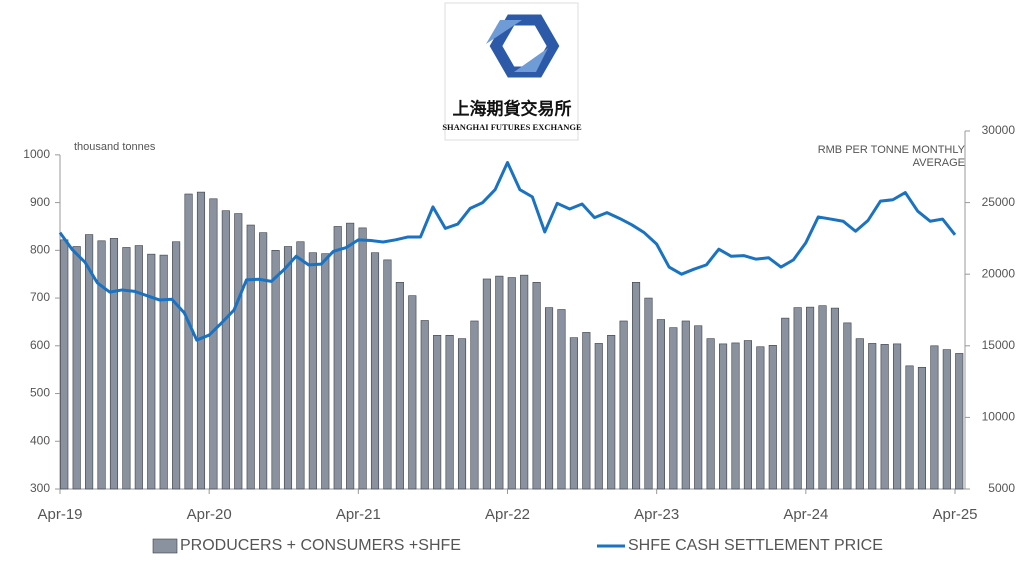 This screenshot has height=573, width=1024. I want to click on y2-tick-label: 30000, so click(999, 130).